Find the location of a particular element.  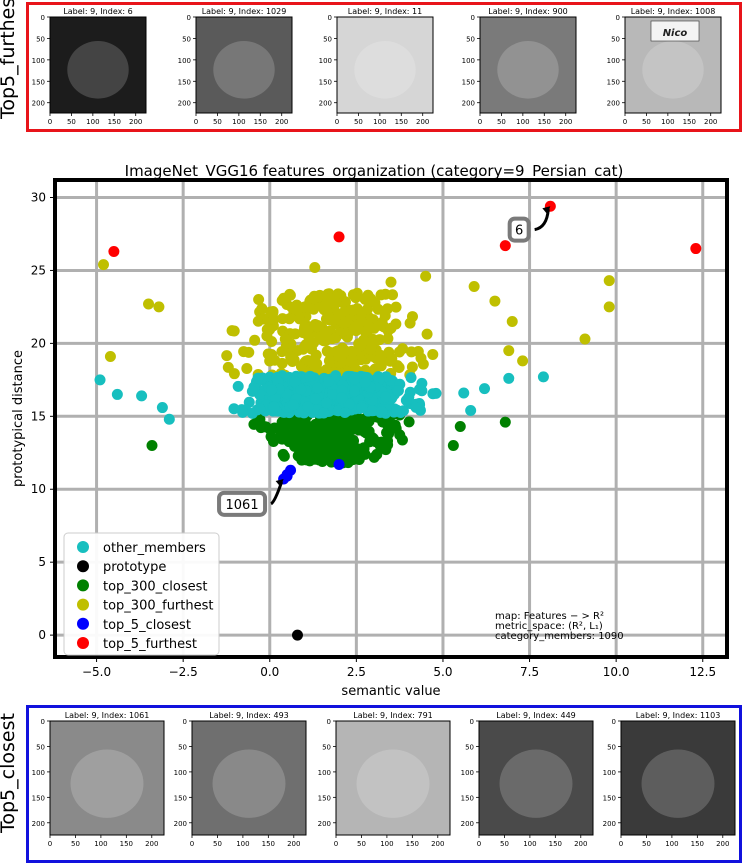

thumbnail-title: Label: 9, Index: 11 is located at coordinates (385, 11).